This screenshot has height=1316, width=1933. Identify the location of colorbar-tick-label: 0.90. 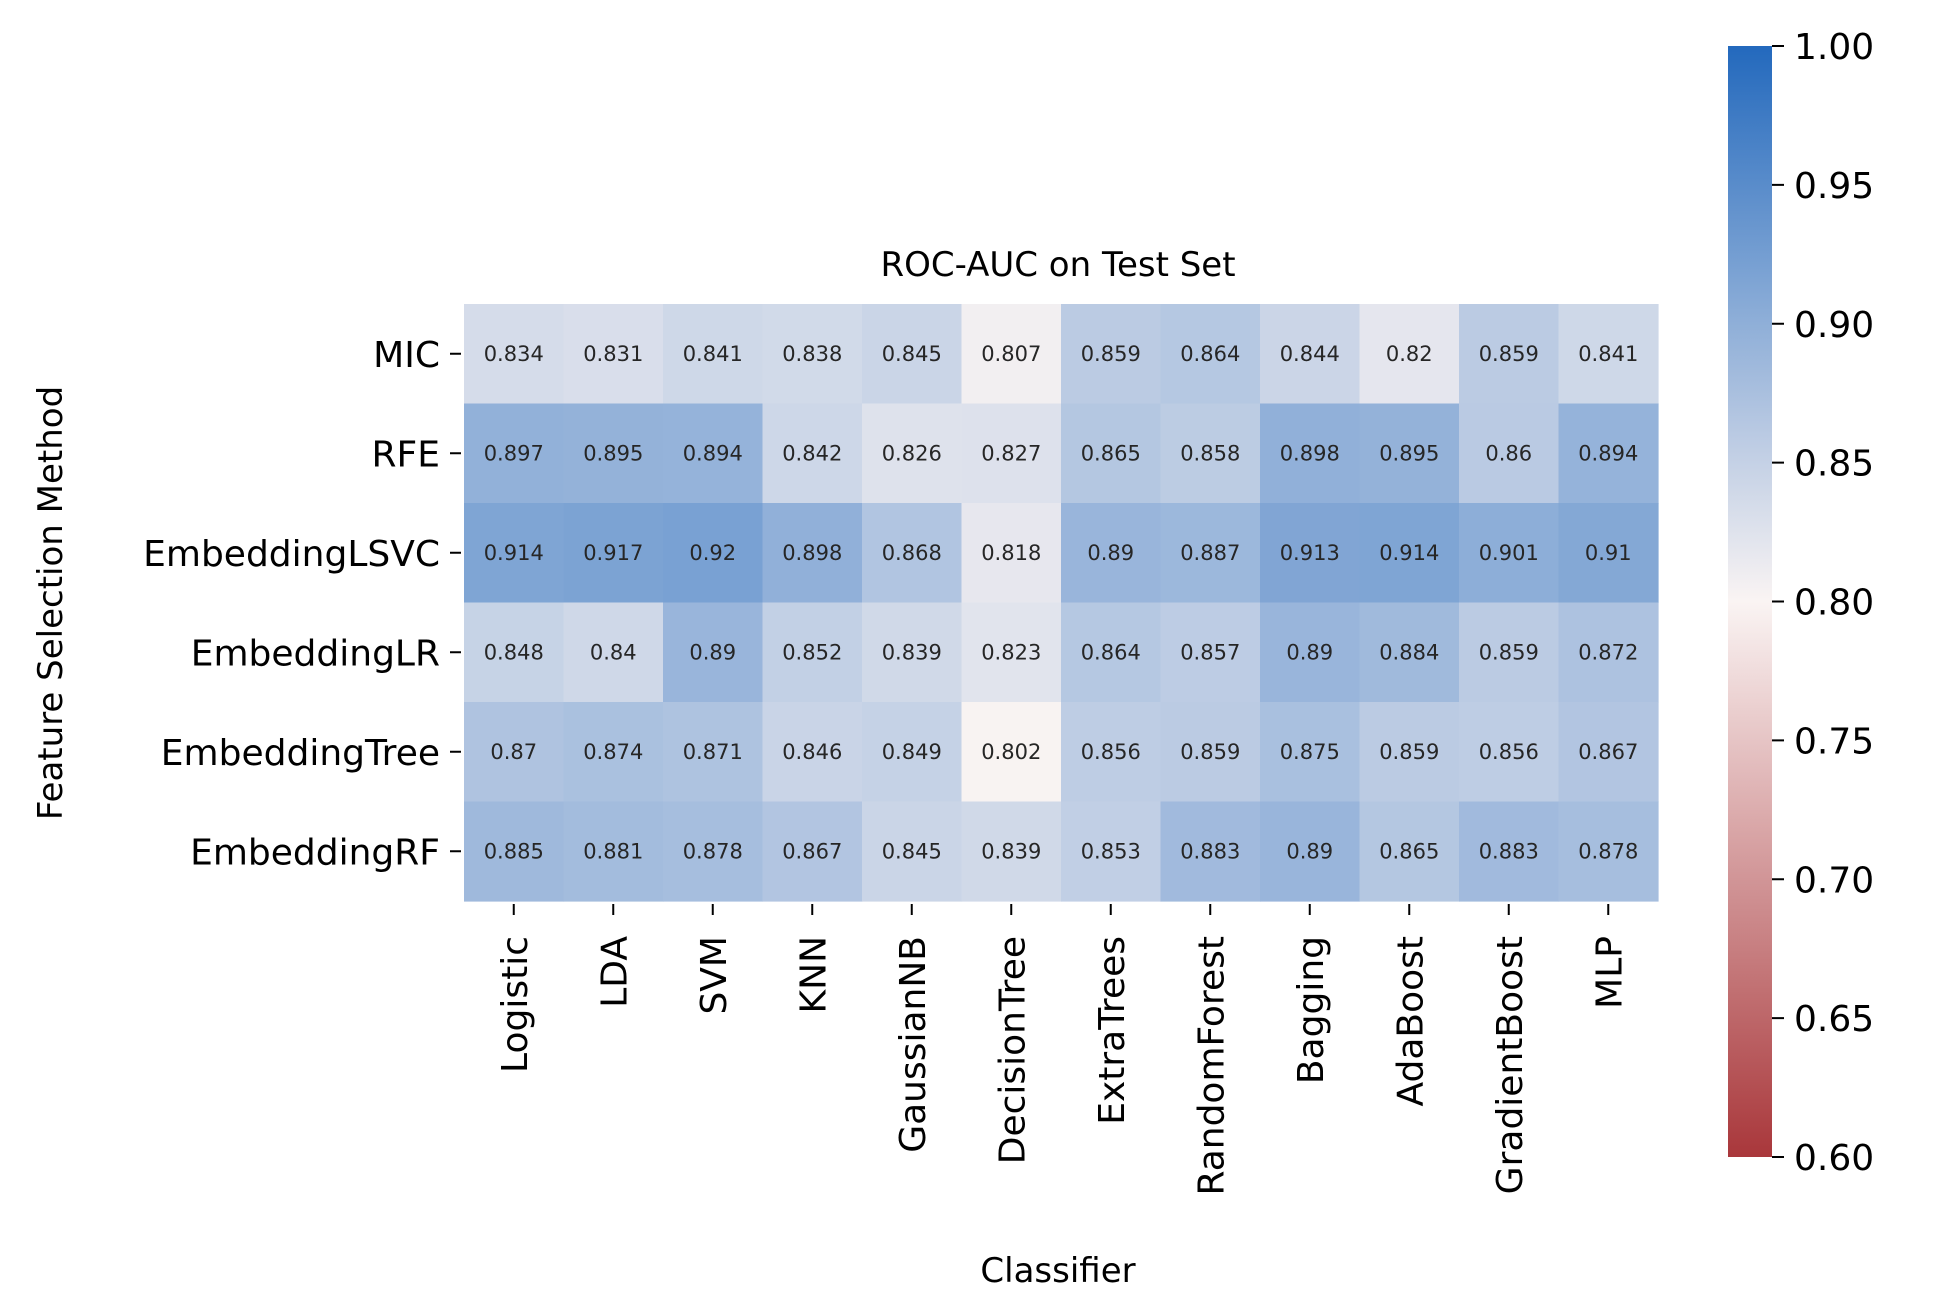
(1834, 325).